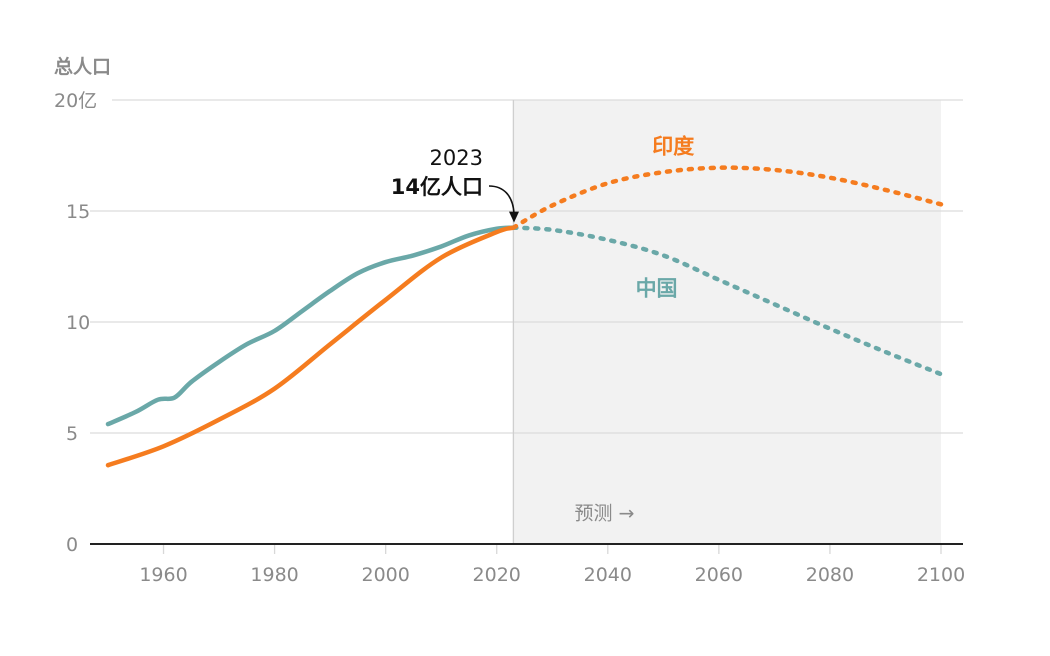 This screenshot has height=656, width=1050. Describe the element at coordinates (727, 301) in the screenshot. I see `series-china-projection` at that location.